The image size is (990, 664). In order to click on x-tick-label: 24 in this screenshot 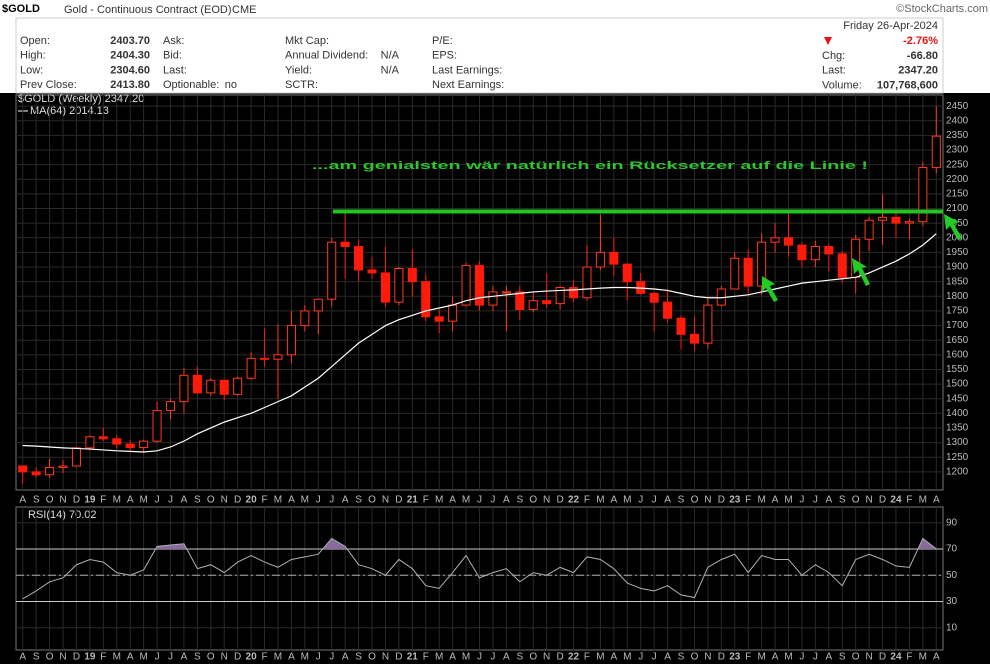, I will do `click(896, 500)`.